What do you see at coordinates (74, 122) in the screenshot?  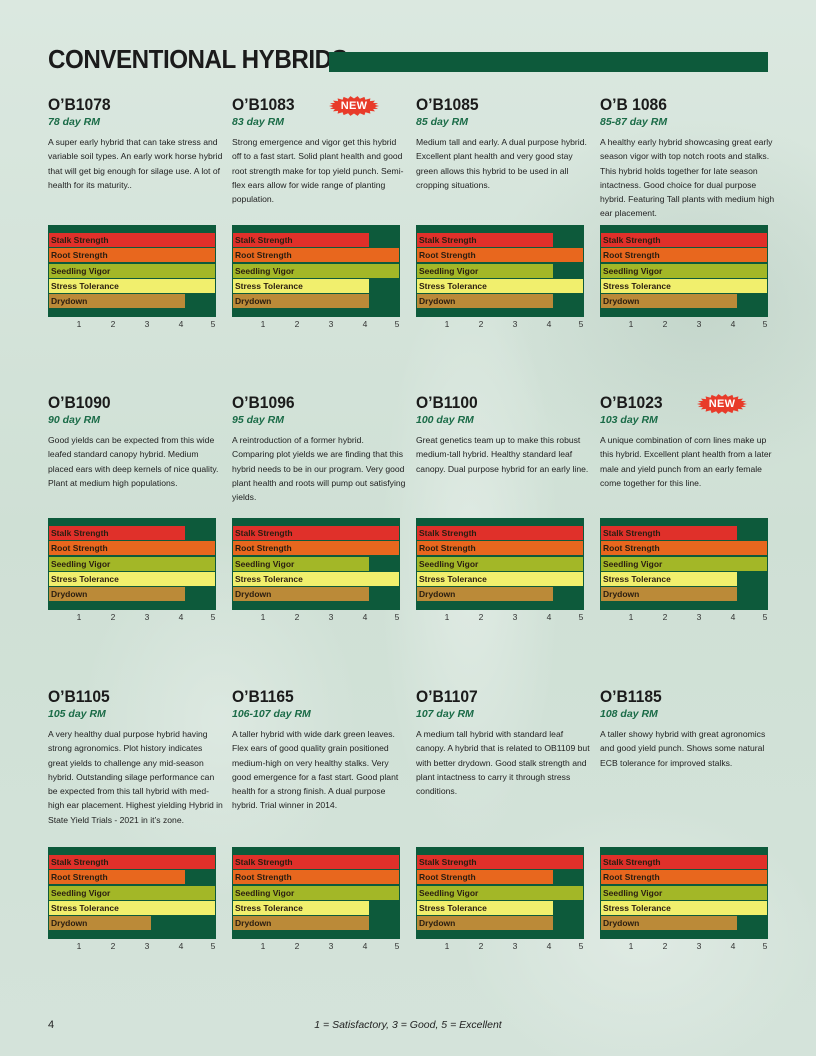 I see `relative-maturity: 78 day RM` at bounding box center [74, 122].